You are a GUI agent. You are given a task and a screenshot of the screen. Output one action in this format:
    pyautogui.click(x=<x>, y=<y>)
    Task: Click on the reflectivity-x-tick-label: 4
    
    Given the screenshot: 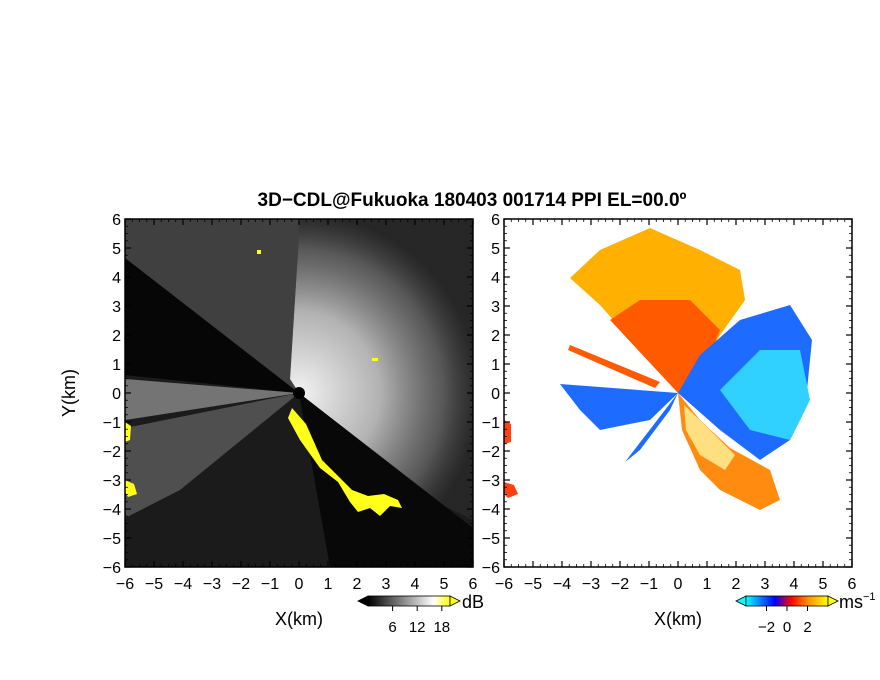 What is the action you would take?
    pyautogui.click(x=415, y=584)
    